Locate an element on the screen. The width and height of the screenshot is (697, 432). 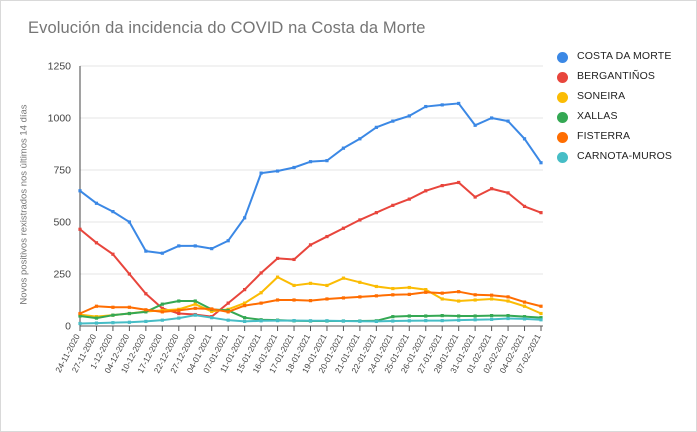
legend-item-label: COSTA DA MORTE is located at coordinates (624, 56).